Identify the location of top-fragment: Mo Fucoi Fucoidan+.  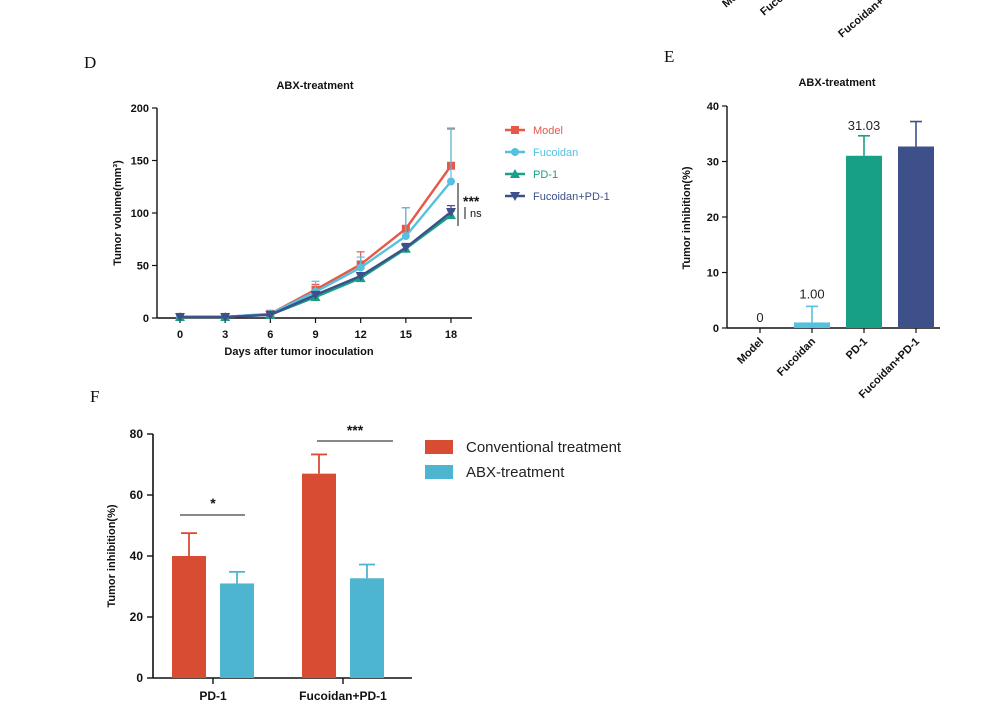
(803, 20).